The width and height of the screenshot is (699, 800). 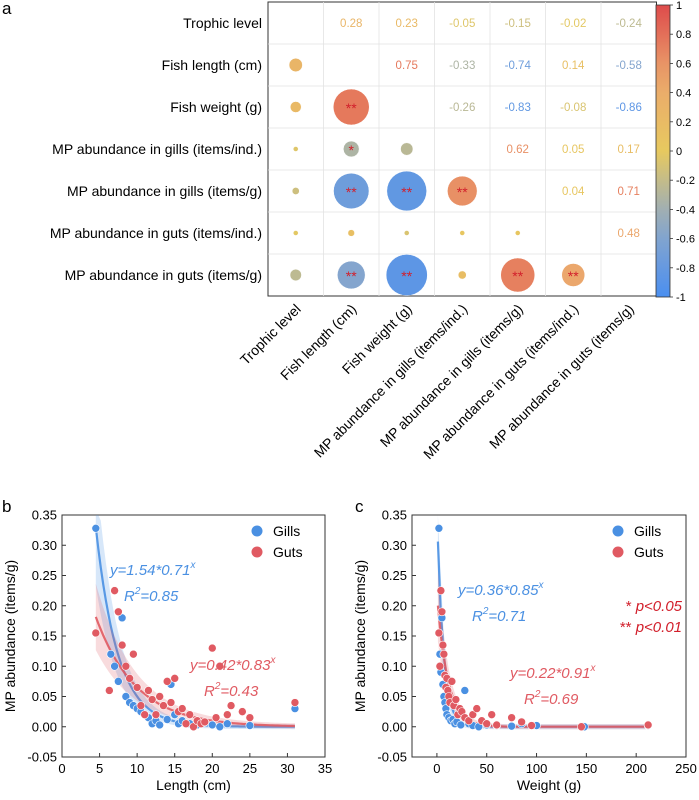 I want to click on correlation-value: -0.02, so click(x=573, y=24).